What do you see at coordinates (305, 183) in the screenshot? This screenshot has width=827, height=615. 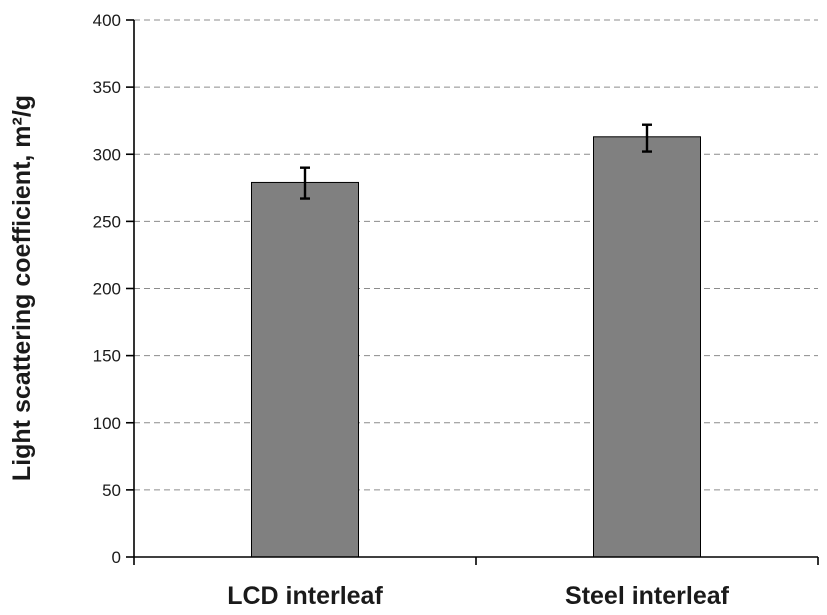 I see `error-bar-lcd-interleaf` at bounding box center [305, 183].